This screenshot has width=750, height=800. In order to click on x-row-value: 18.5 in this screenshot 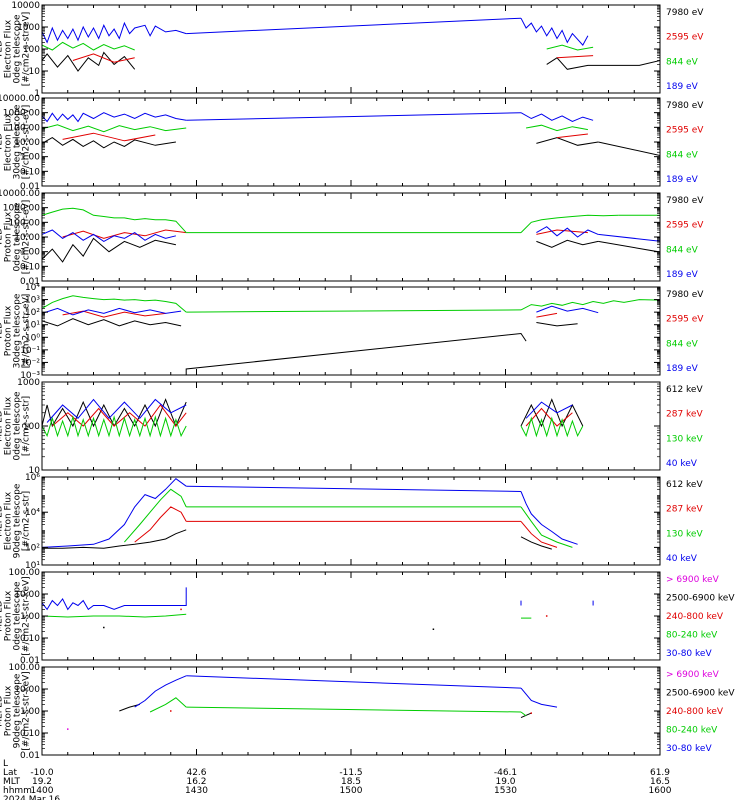, I will do `click(351, 782)`.